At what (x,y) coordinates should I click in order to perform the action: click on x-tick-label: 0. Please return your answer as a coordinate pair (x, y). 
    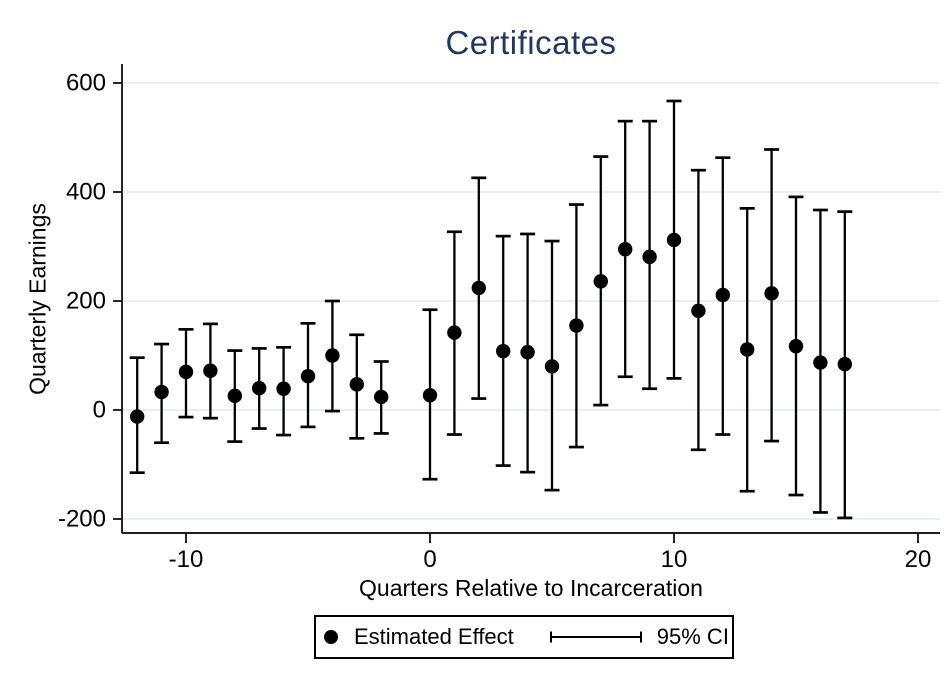
    Looking at the image, I should click on (429, 559).